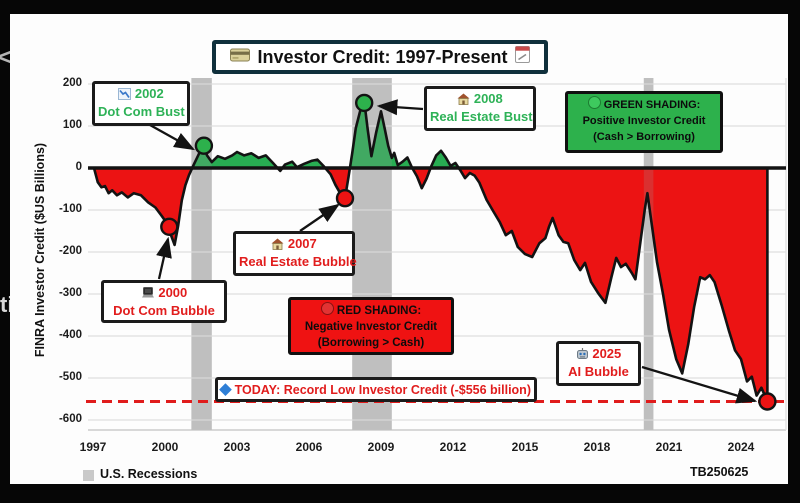  What do you see at coordinates (149, 474) in the screenshot?
I see `recession-legend-label: U.S. Recessions` at bounding box center [149, 474].